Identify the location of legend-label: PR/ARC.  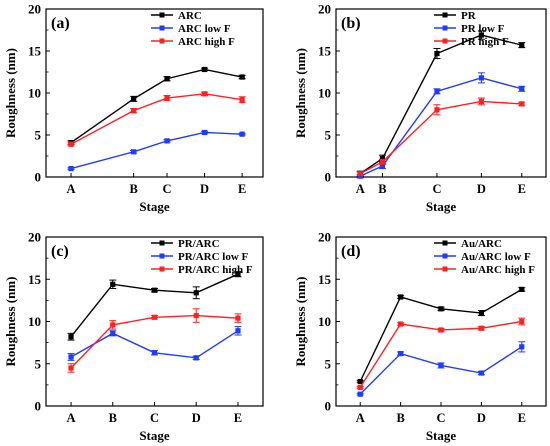
(199, 244).